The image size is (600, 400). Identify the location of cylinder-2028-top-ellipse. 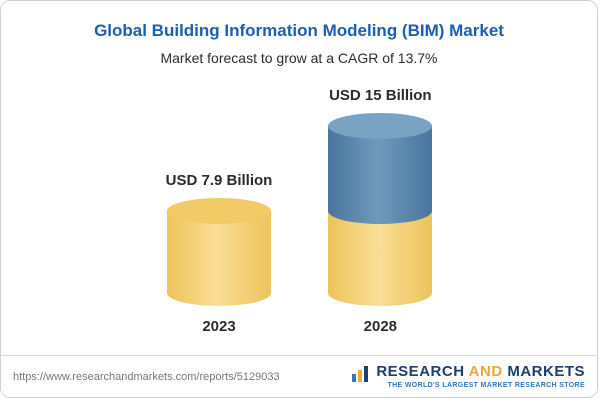
(380, 126).